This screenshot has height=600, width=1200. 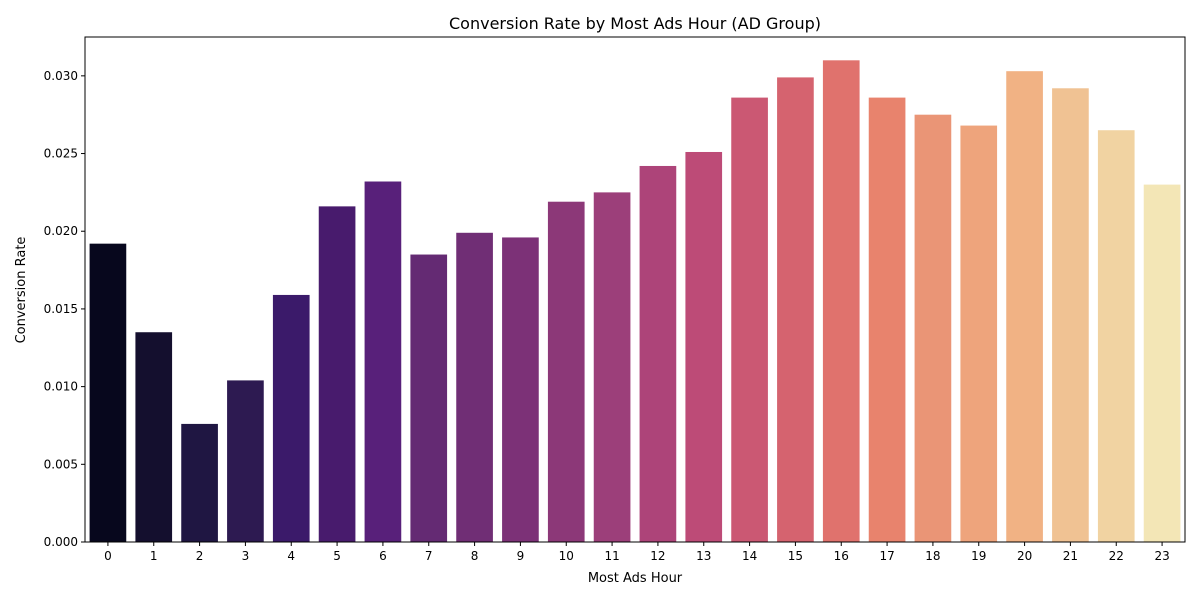 I want to click on y-tick-label: 0.030, so click(x=61, y=76).